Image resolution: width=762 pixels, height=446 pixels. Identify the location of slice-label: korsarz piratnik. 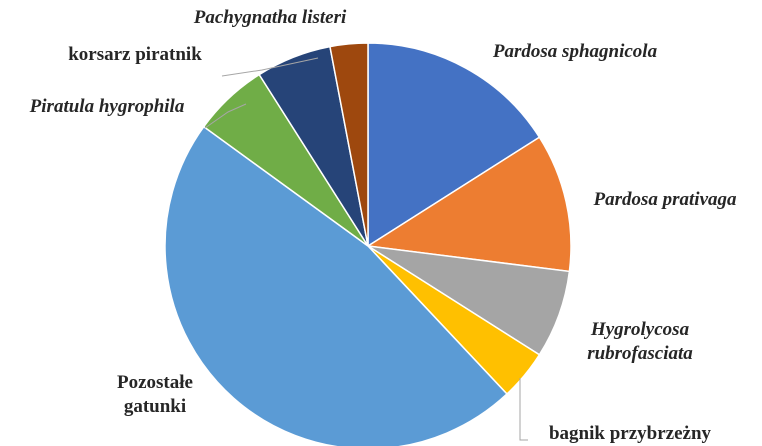
(135, 54).